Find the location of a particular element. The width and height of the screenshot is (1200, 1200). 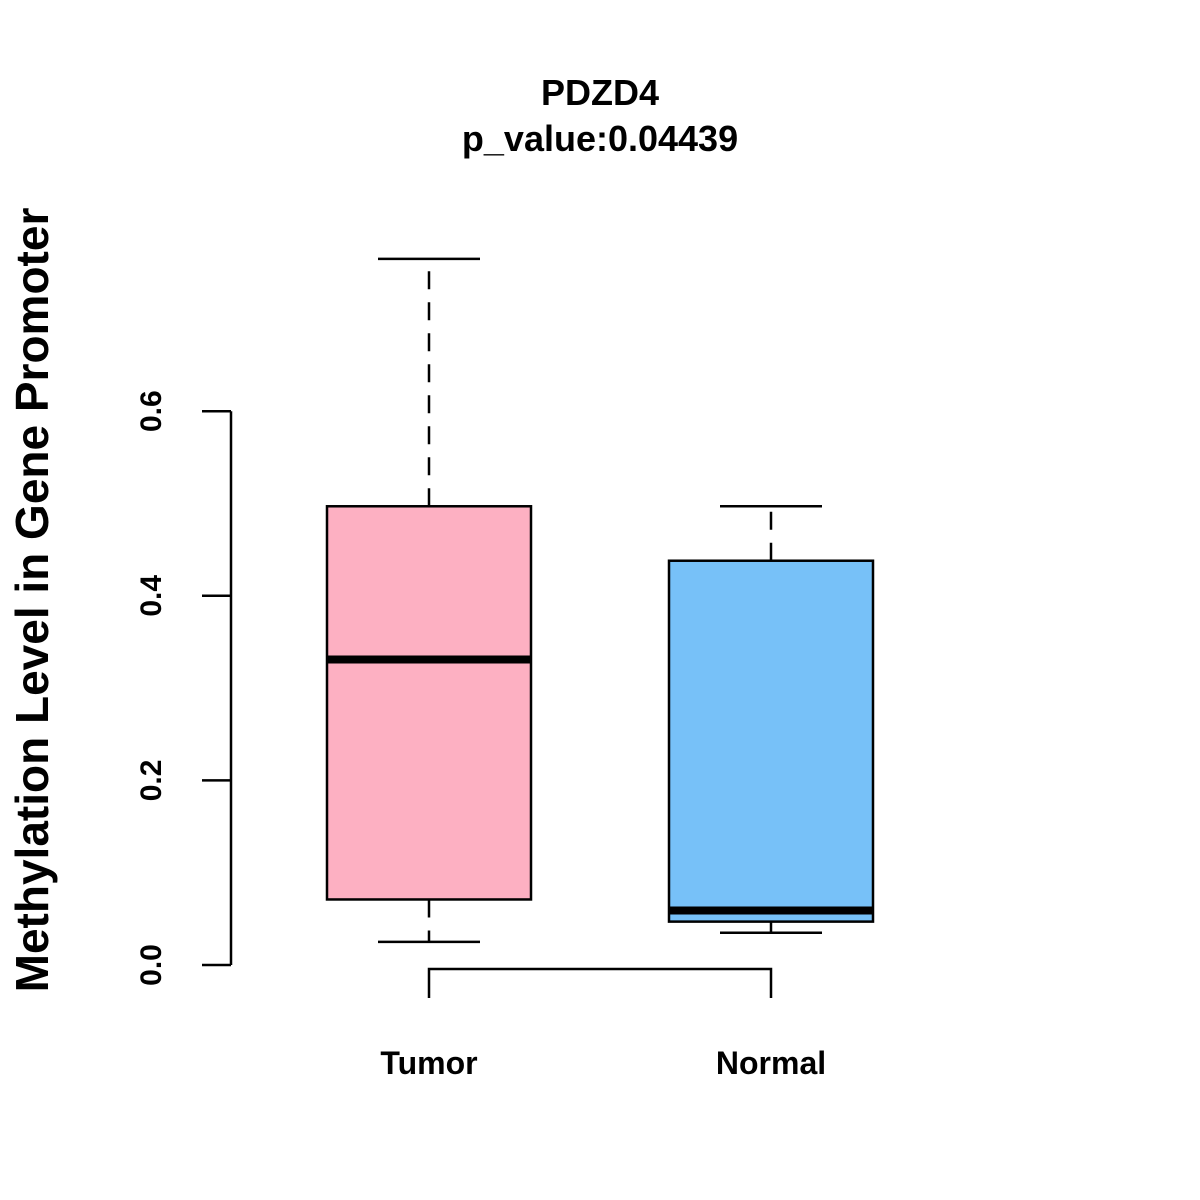

y-tick-label: 0.2 is located at coordinates (151, 781).